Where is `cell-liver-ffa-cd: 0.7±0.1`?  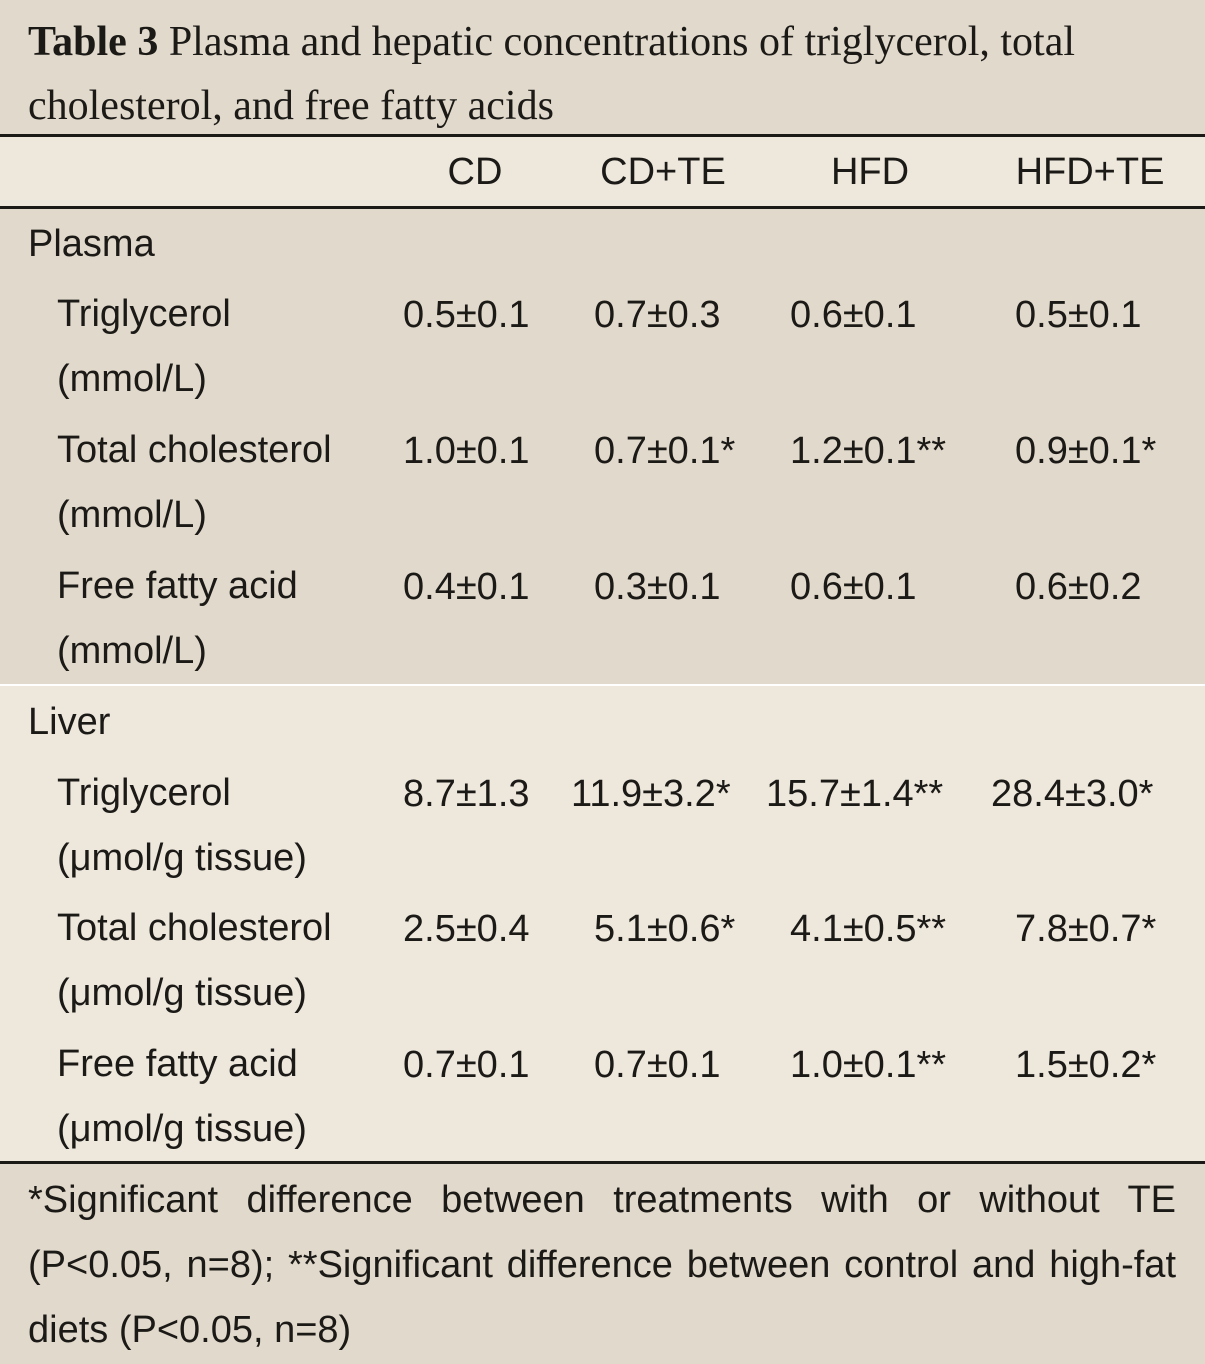 cell-liver-ffa-cd: 0.7±0.1 is located at coordinates (466, 1065).